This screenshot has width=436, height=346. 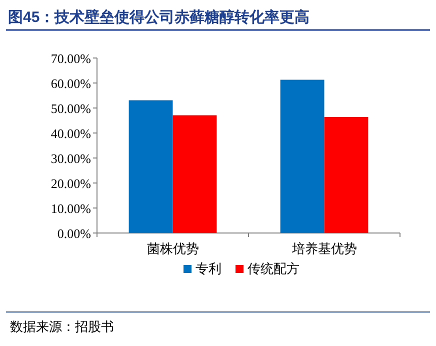 I want to click on y-tick-label: 0.00%, so click(x=74, y=233).